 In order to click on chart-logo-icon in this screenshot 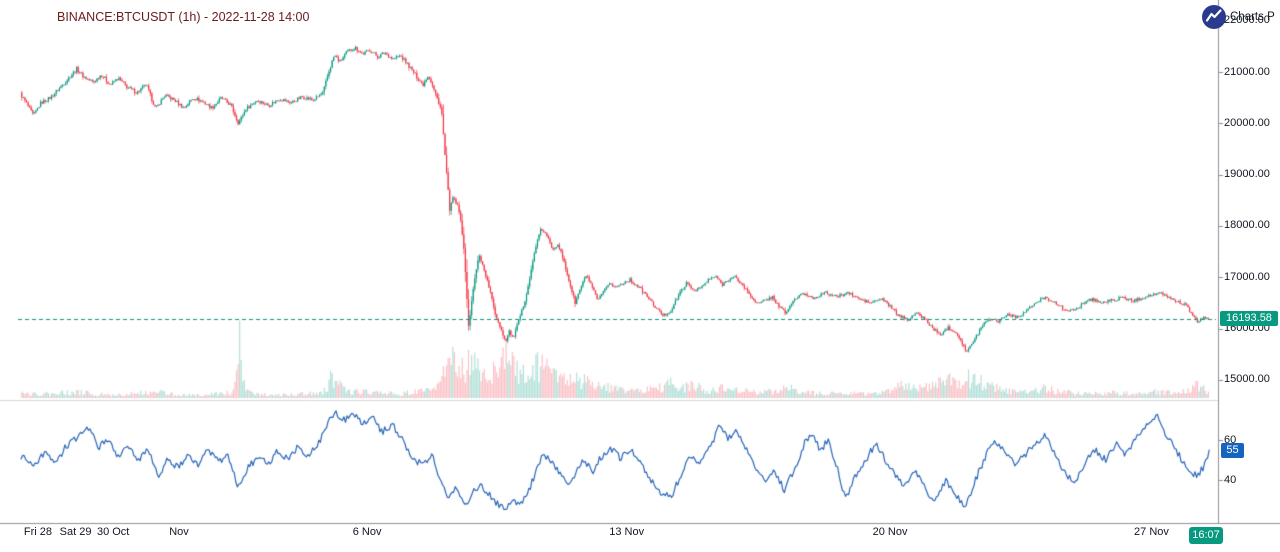, I will do `click(1214, 17)`.